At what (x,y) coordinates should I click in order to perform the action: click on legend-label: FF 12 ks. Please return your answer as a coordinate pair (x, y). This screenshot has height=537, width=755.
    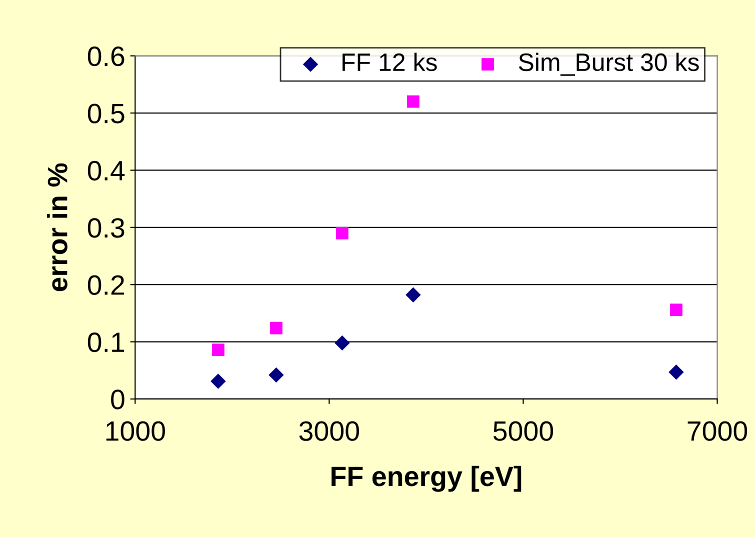
    Looking at the image, I should click on (389, 62).